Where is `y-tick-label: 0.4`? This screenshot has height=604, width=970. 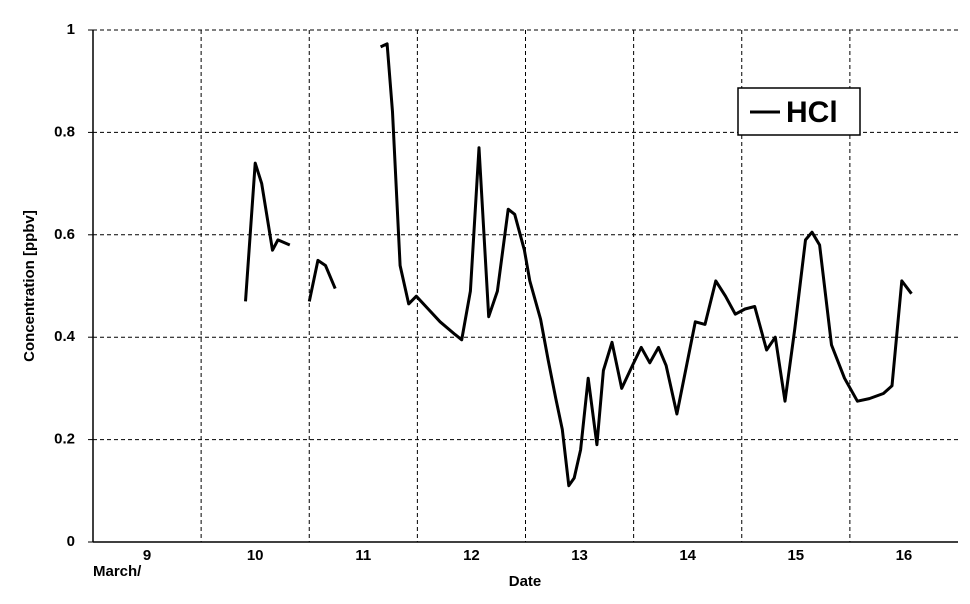
y-tick-label: 0.4 is located at coordinates (65, 336).